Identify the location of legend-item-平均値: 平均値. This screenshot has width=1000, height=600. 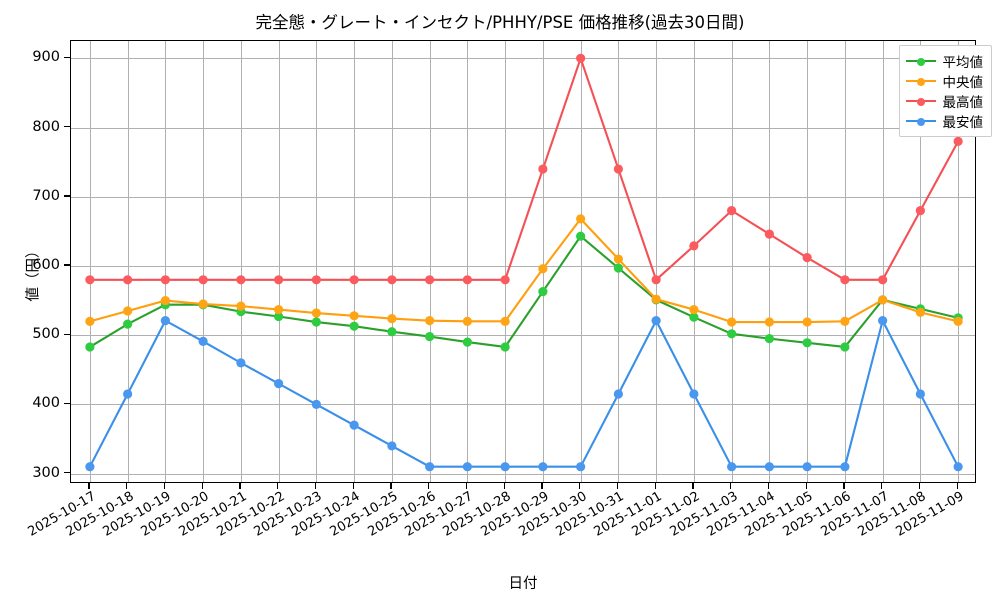
(944, 61).